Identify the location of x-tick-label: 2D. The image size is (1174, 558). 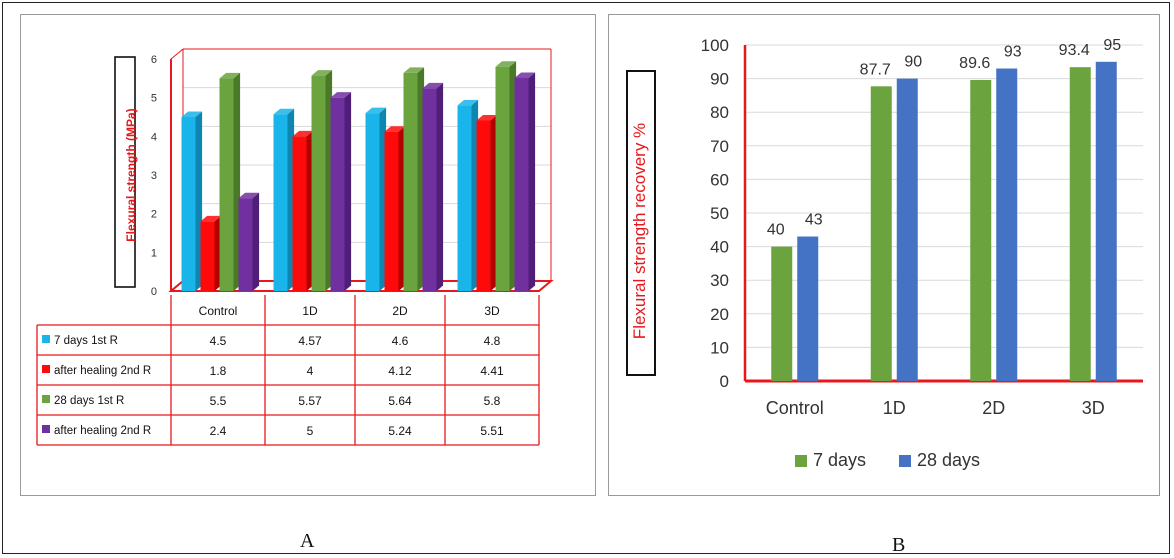
(993, 408).